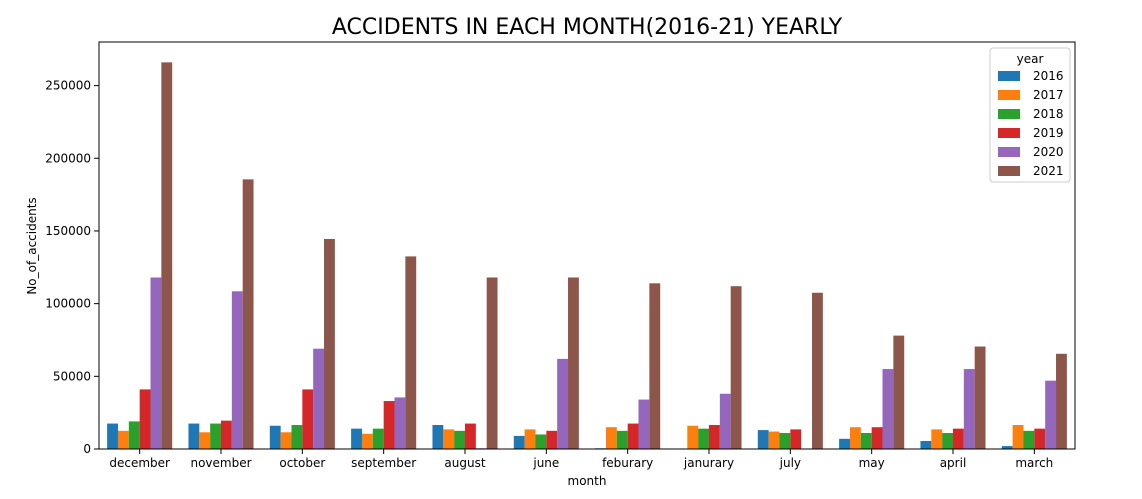 The height and width of the screenshot is (499, 1142). What do you see at coordinates (383, 463) in the screenshot?
I see `x-tick-label: september` at bounding box center [383, 463].